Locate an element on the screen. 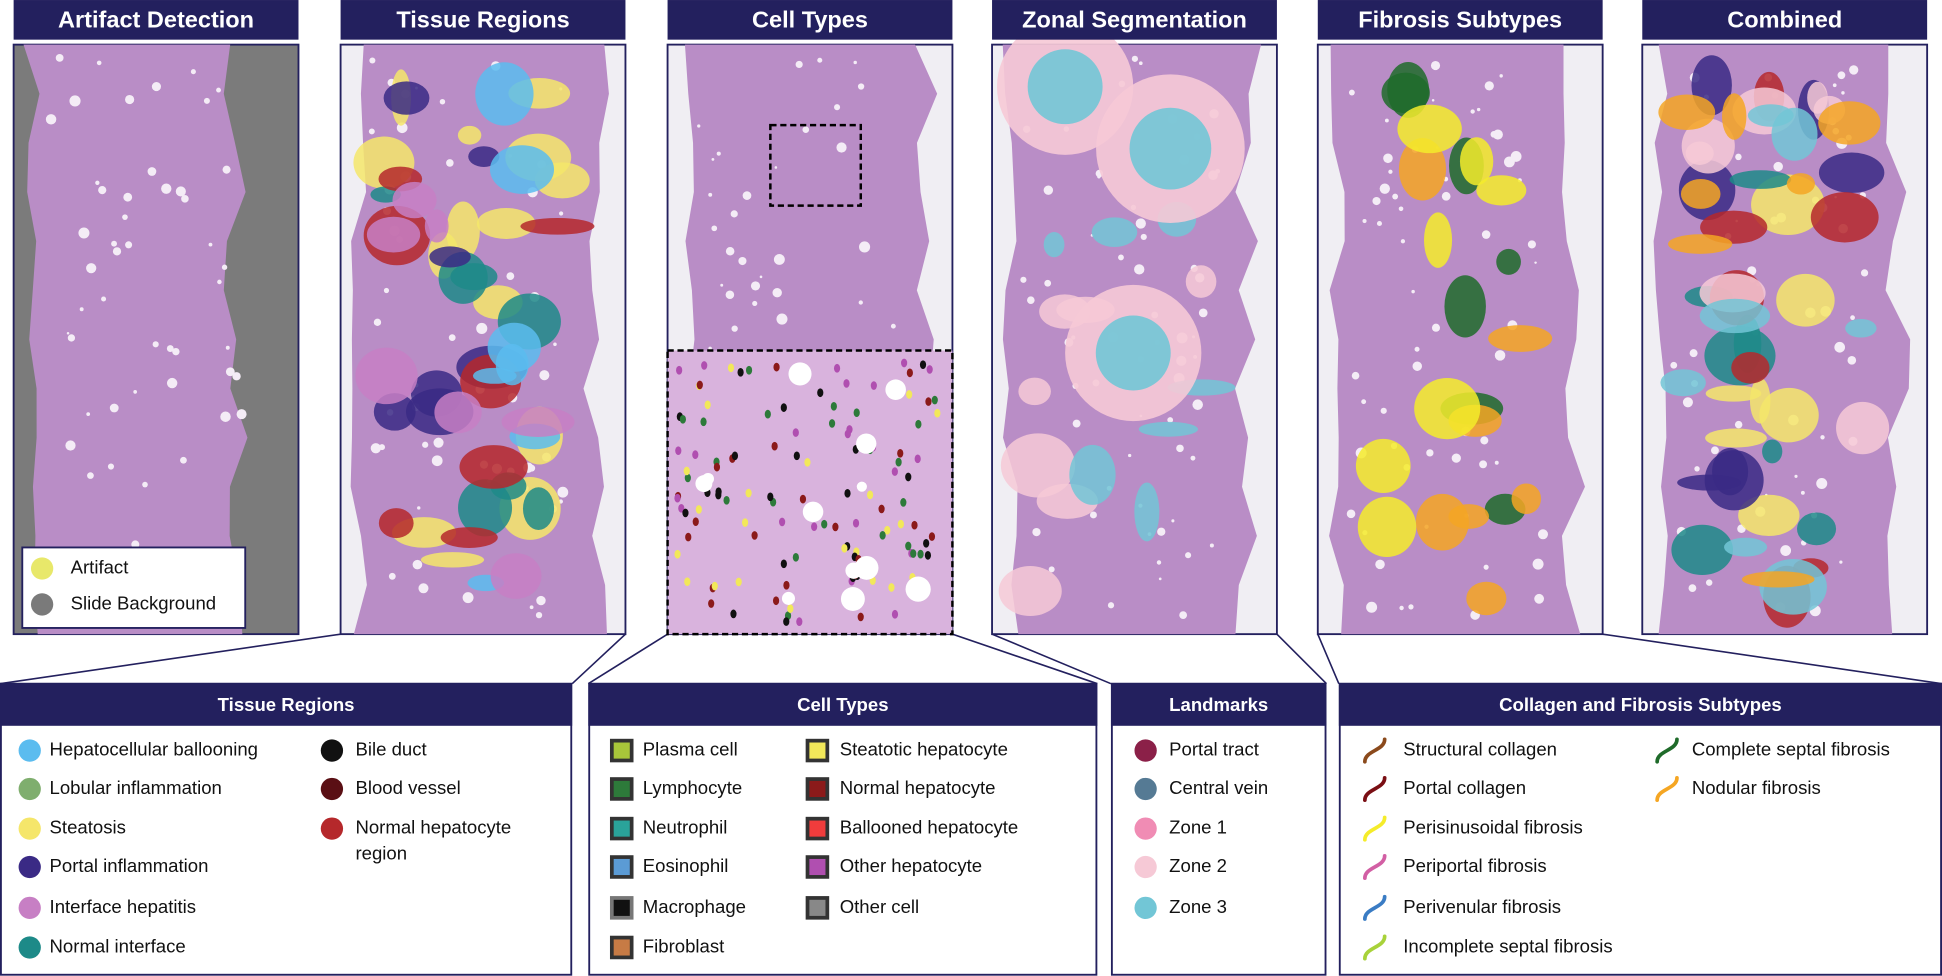 The image size is (1942, 976). legend-label: Periportal fibrosis is located at coordinates (1474, 865).